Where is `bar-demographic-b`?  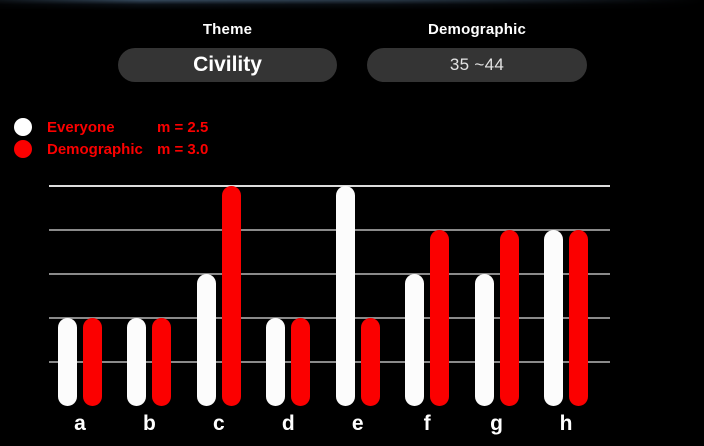 bar-demographic-b is located at coordinates (162, 362).